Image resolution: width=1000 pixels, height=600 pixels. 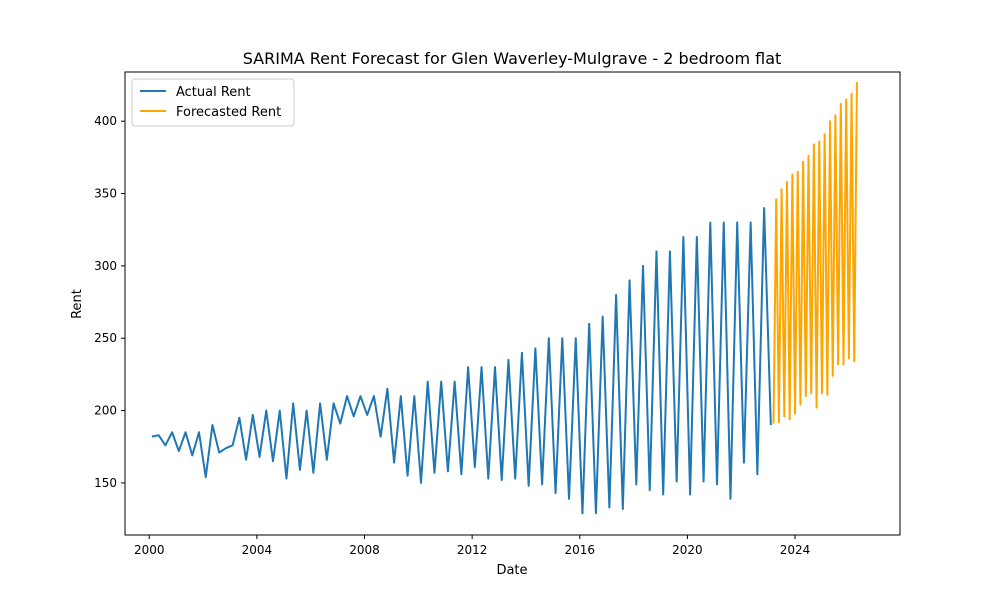 I want to click on legend-label-forecasted-rent: Forecasted Rent, so click(x=228, y=112).